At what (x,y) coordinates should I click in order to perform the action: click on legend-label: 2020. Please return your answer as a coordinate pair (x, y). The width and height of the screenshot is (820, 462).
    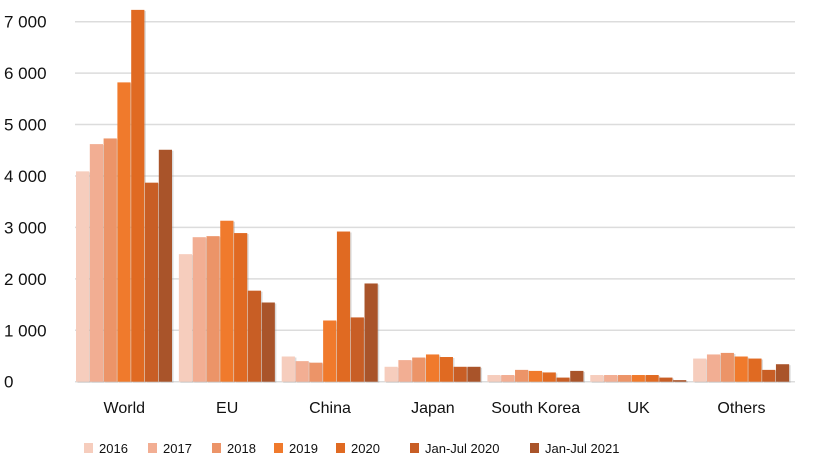
    Looking at the image, I should click on (365, 448).